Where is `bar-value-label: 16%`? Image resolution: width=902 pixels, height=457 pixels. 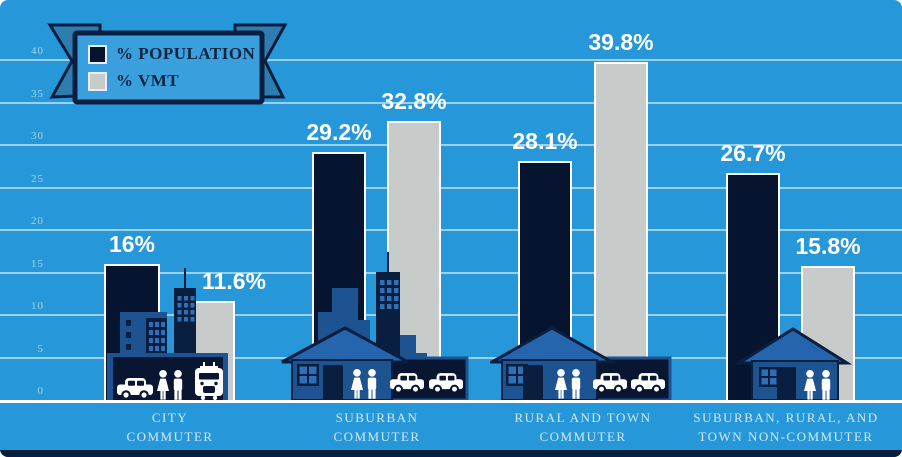 bar-value-label: 16% is located at coordinates (132, 244).